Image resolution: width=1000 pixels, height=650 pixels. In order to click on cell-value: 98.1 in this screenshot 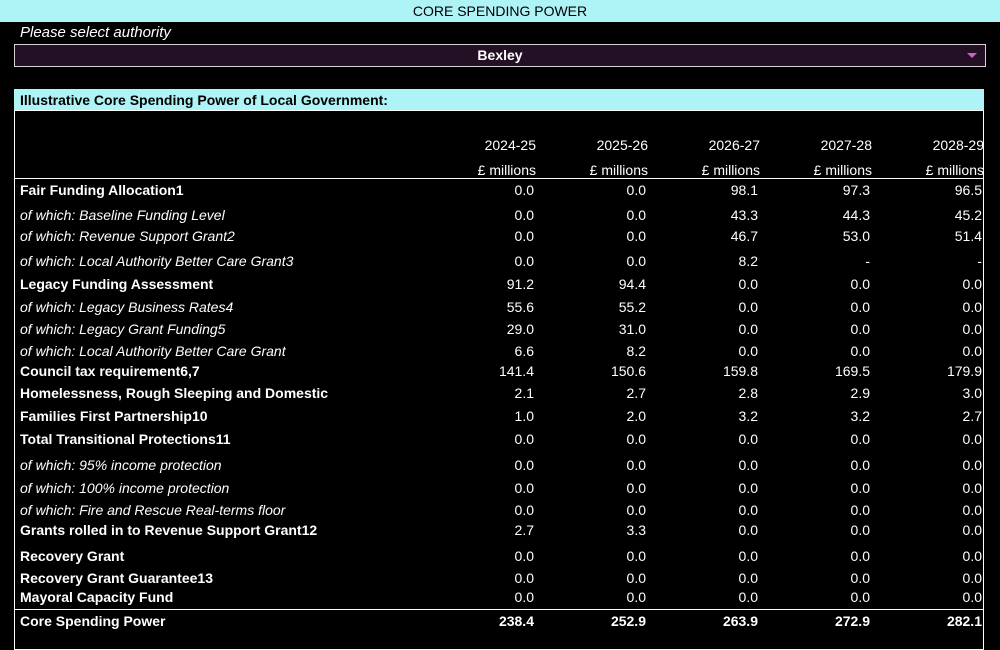, I will do `click(744, 190)`.